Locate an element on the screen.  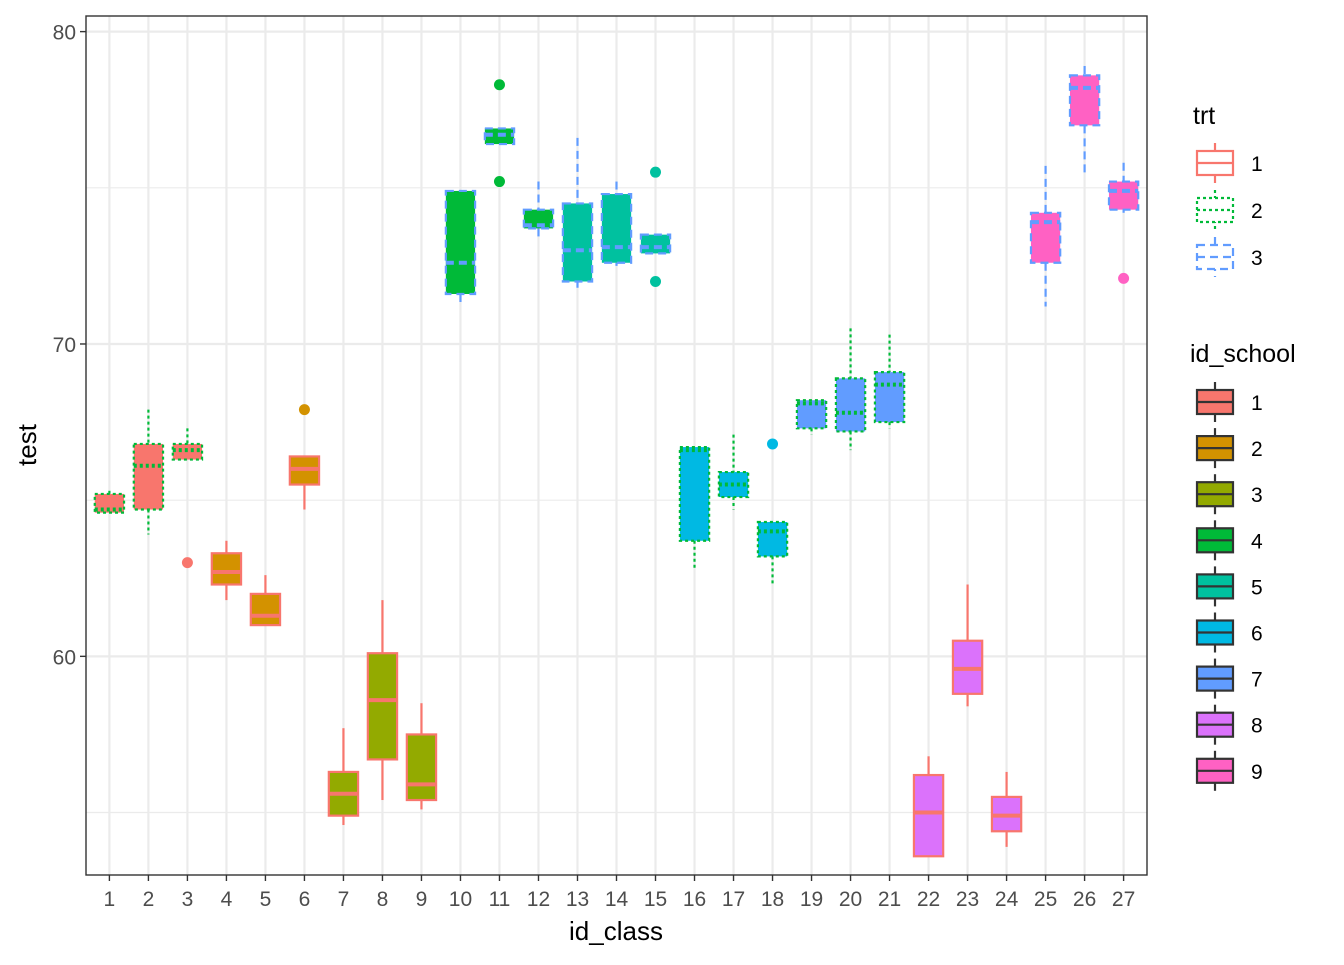
legend-label-trt: 1 is located at coordinates (1257, 164).